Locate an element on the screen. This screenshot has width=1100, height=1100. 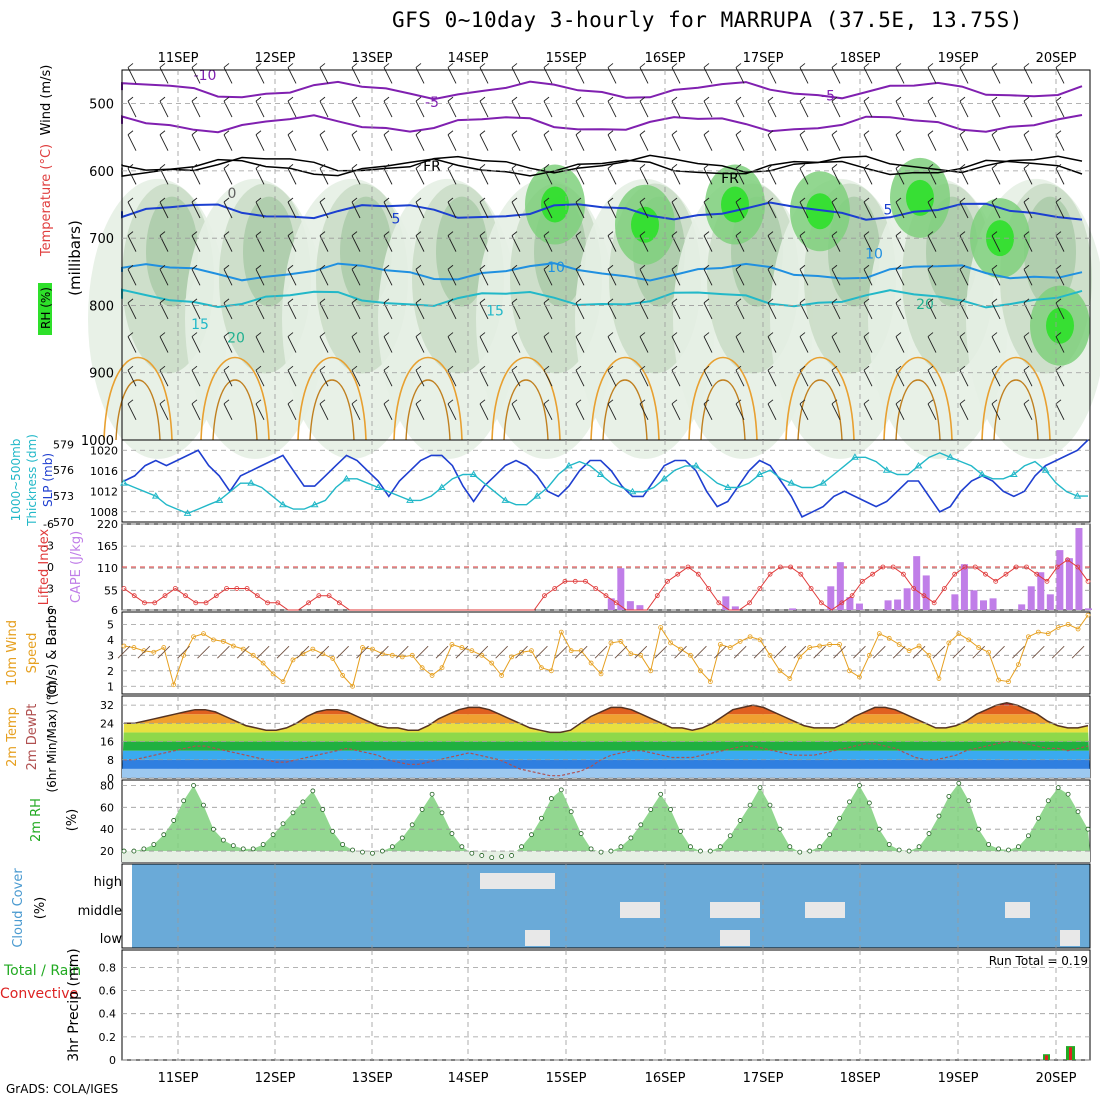
isotherm-label: 5 is located at coordinates (396, 219).